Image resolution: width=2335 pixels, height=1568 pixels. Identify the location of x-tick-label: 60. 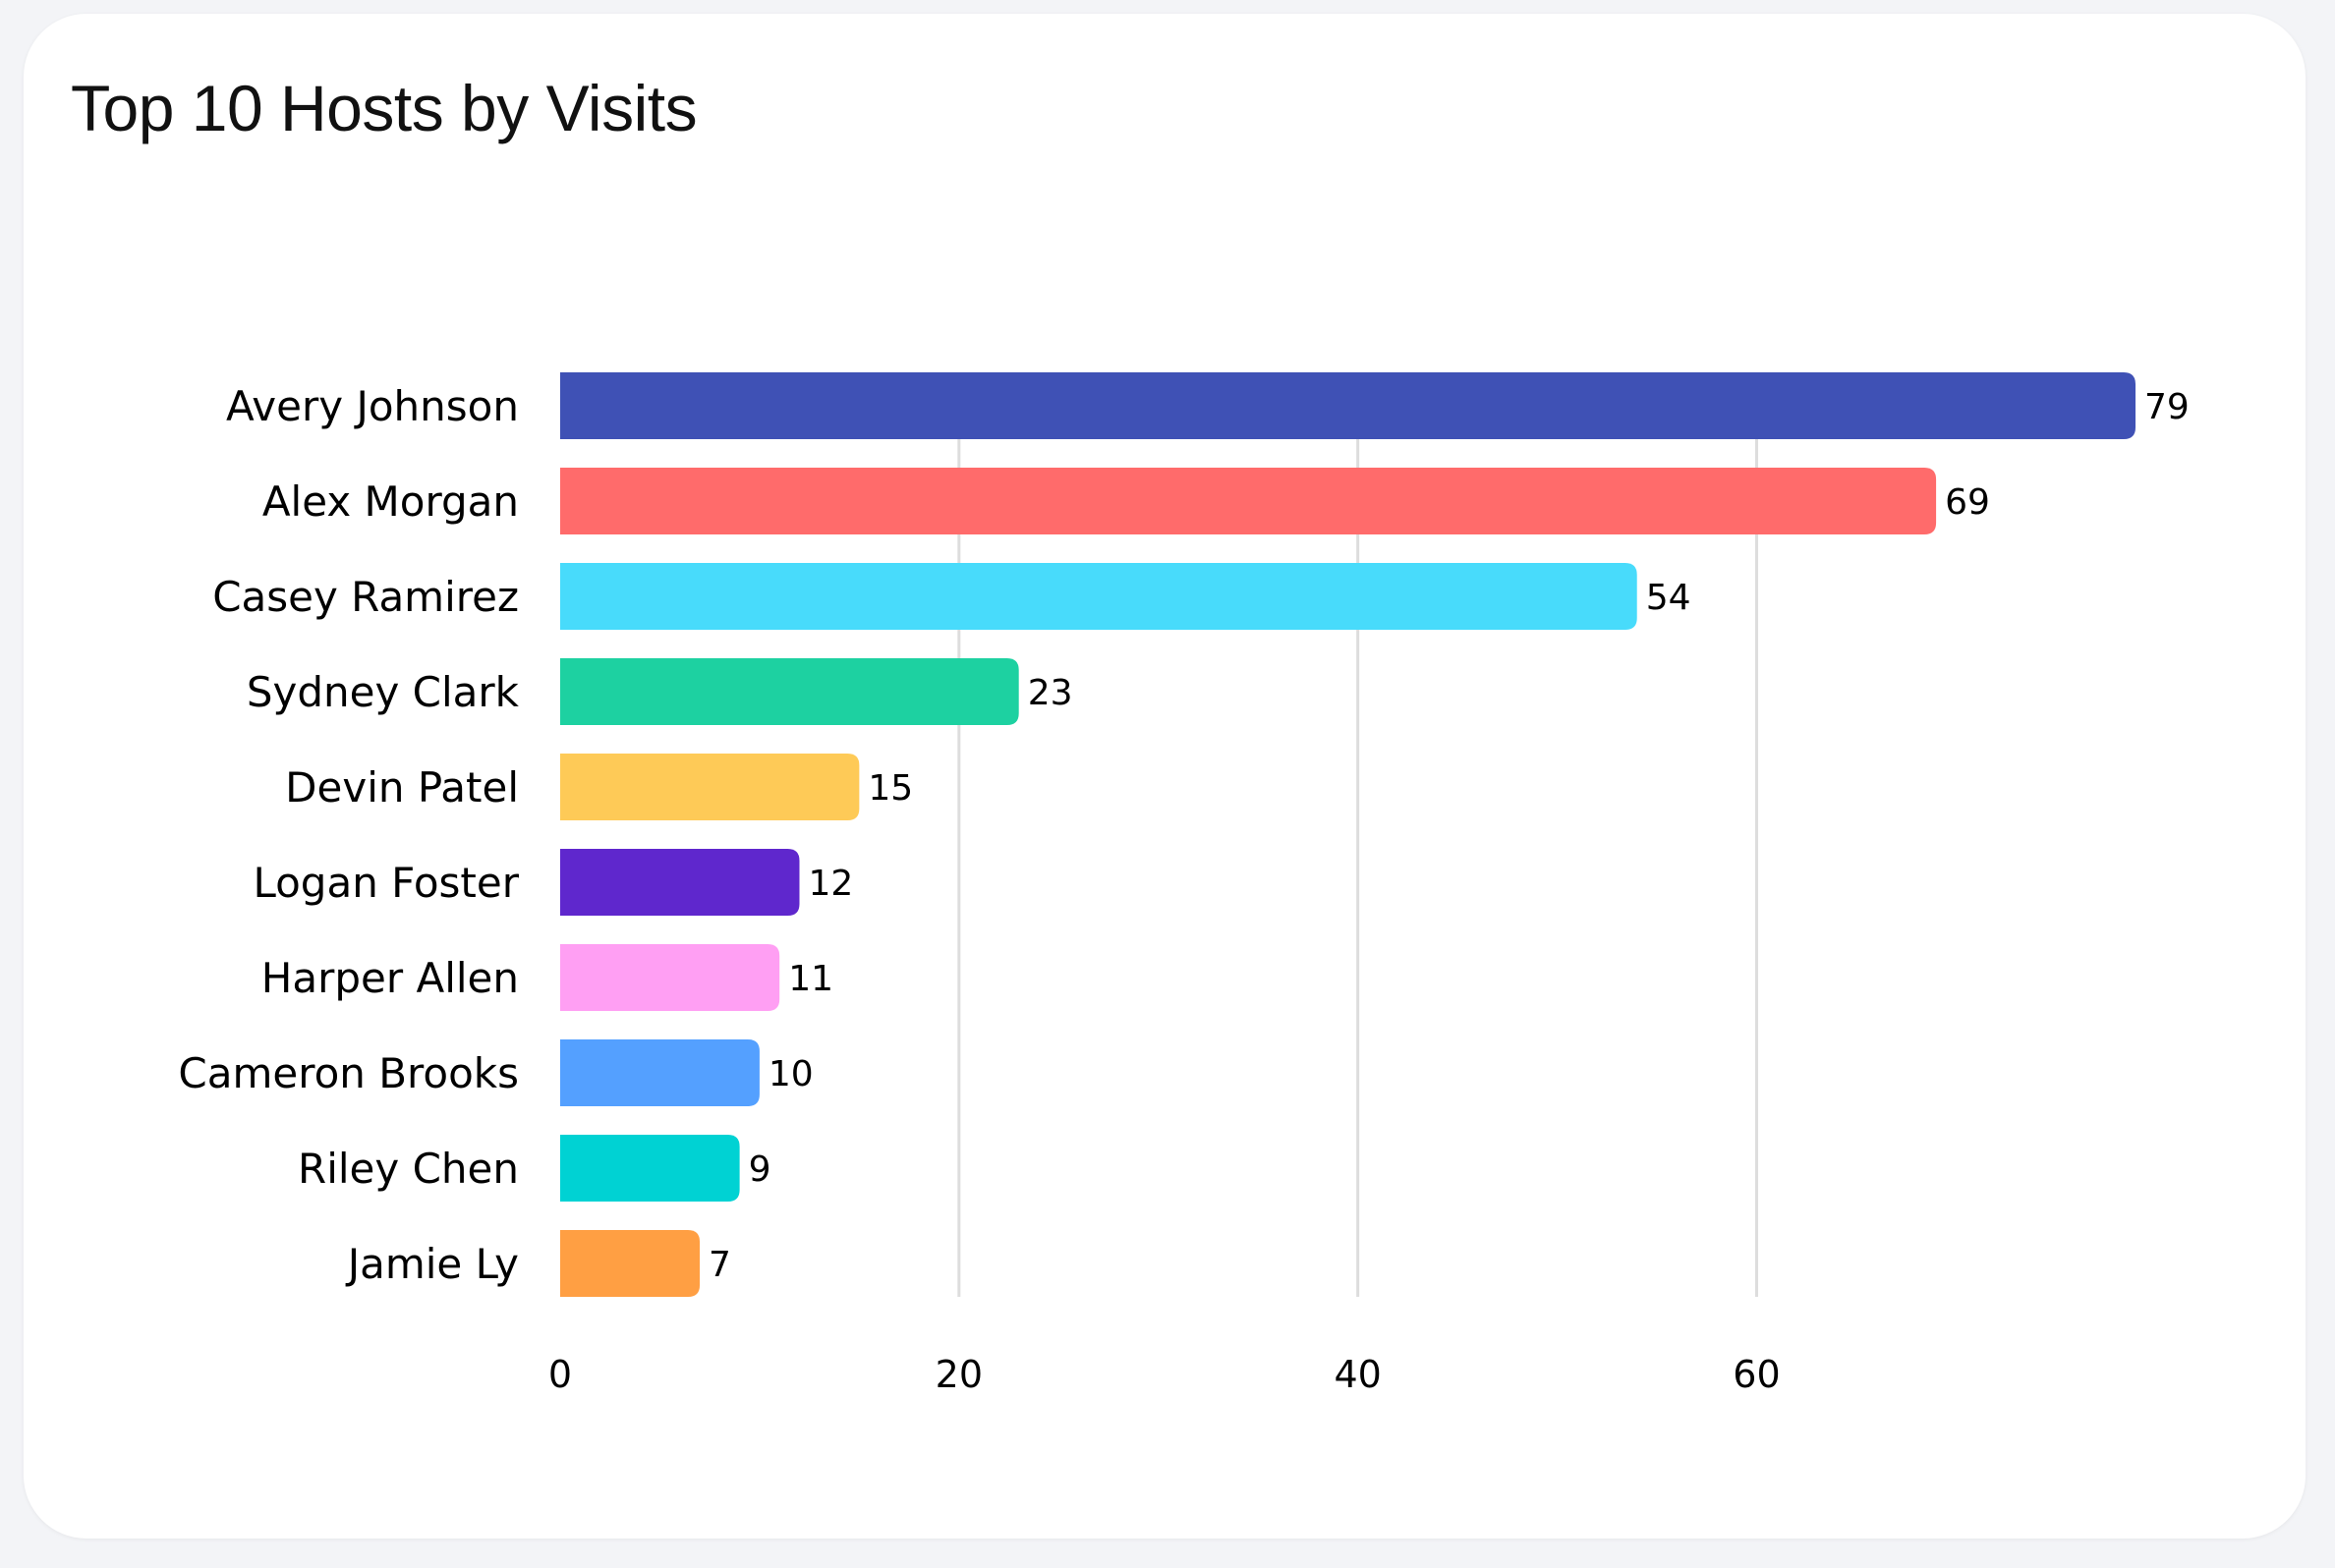
(1756, 1374).